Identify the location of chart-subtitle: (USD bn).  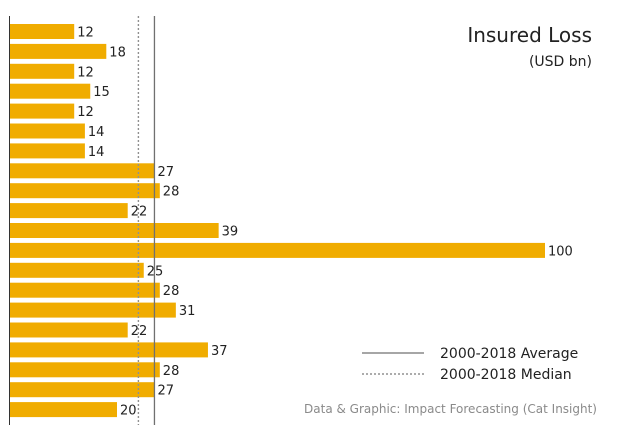
(560, 62).